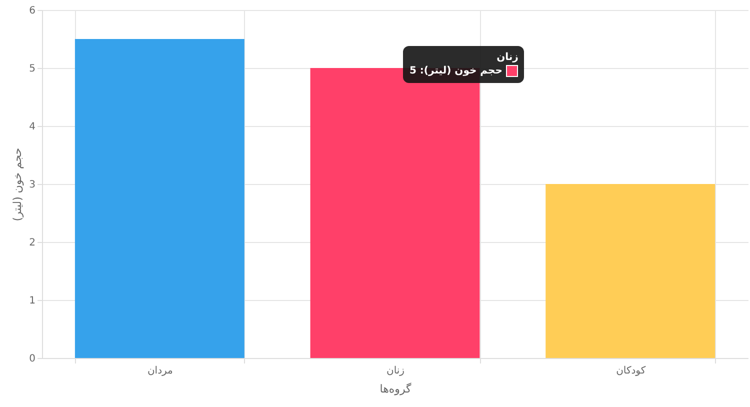 The height and width of the screenshot is (407, 750). I want to click on y-tick-label: 4, so click(32, 127).